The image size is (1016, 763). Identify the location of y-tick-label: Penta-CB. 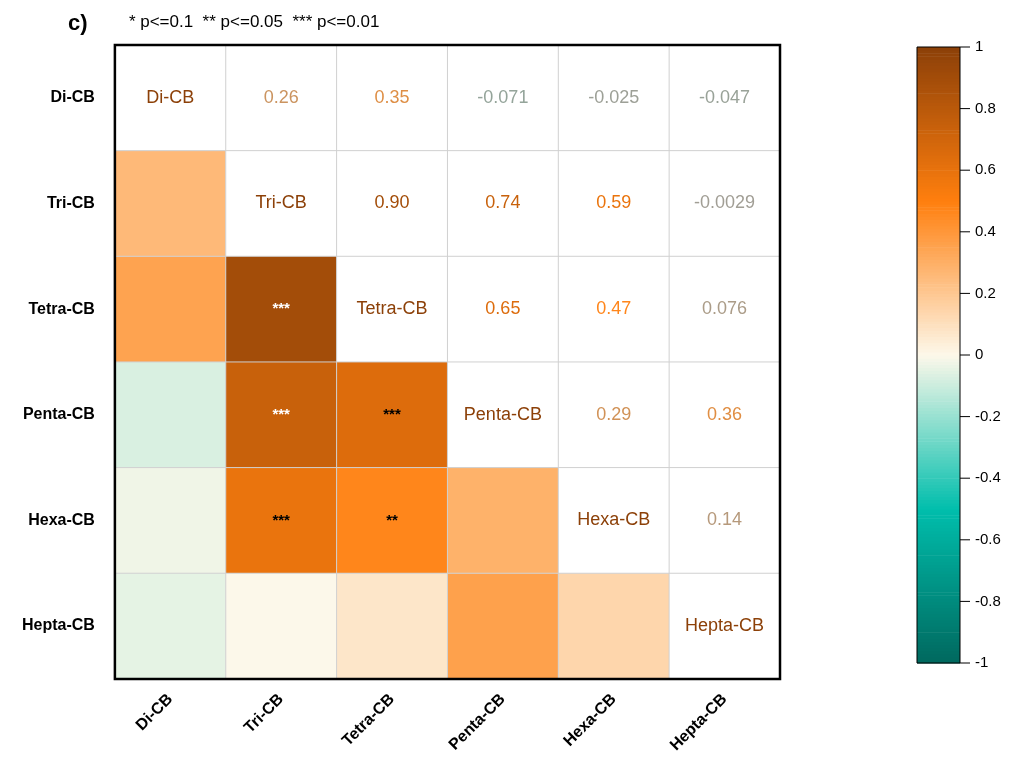
(58, 414).